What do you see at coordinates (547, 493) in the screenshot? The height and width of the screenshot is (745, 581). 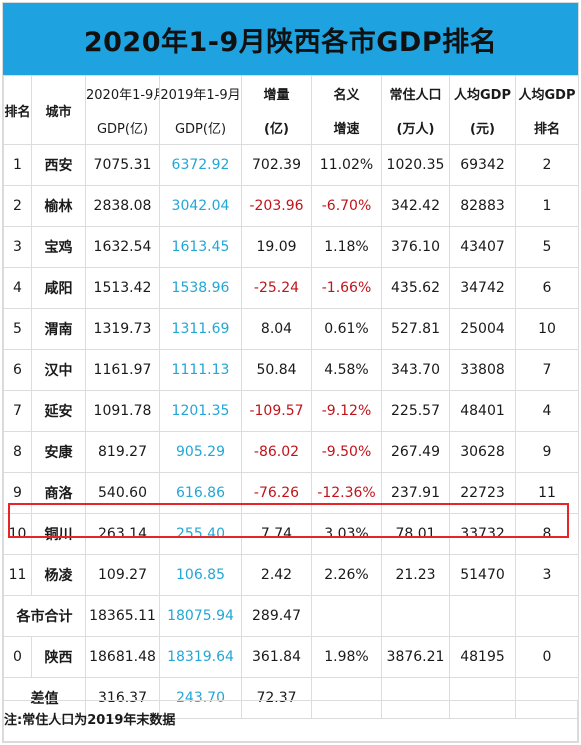 I see `percapita-rank-cell: 11` at bounding box center [547, 493].